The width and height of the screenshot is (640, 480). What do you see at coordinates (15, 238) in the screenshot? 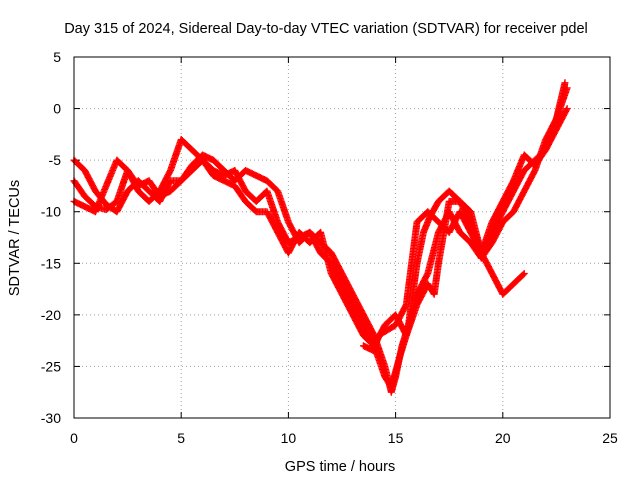
I see `y-axis-label: SDTVAR / TECUs` at bounding box center [15, 238].